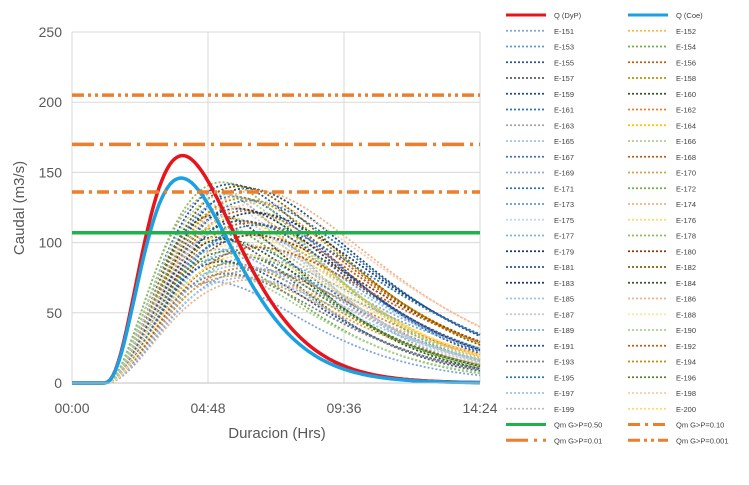  Describe the element at coordinates (564, 409) in the screenshot. I see `legend-label: E-199` at that location.